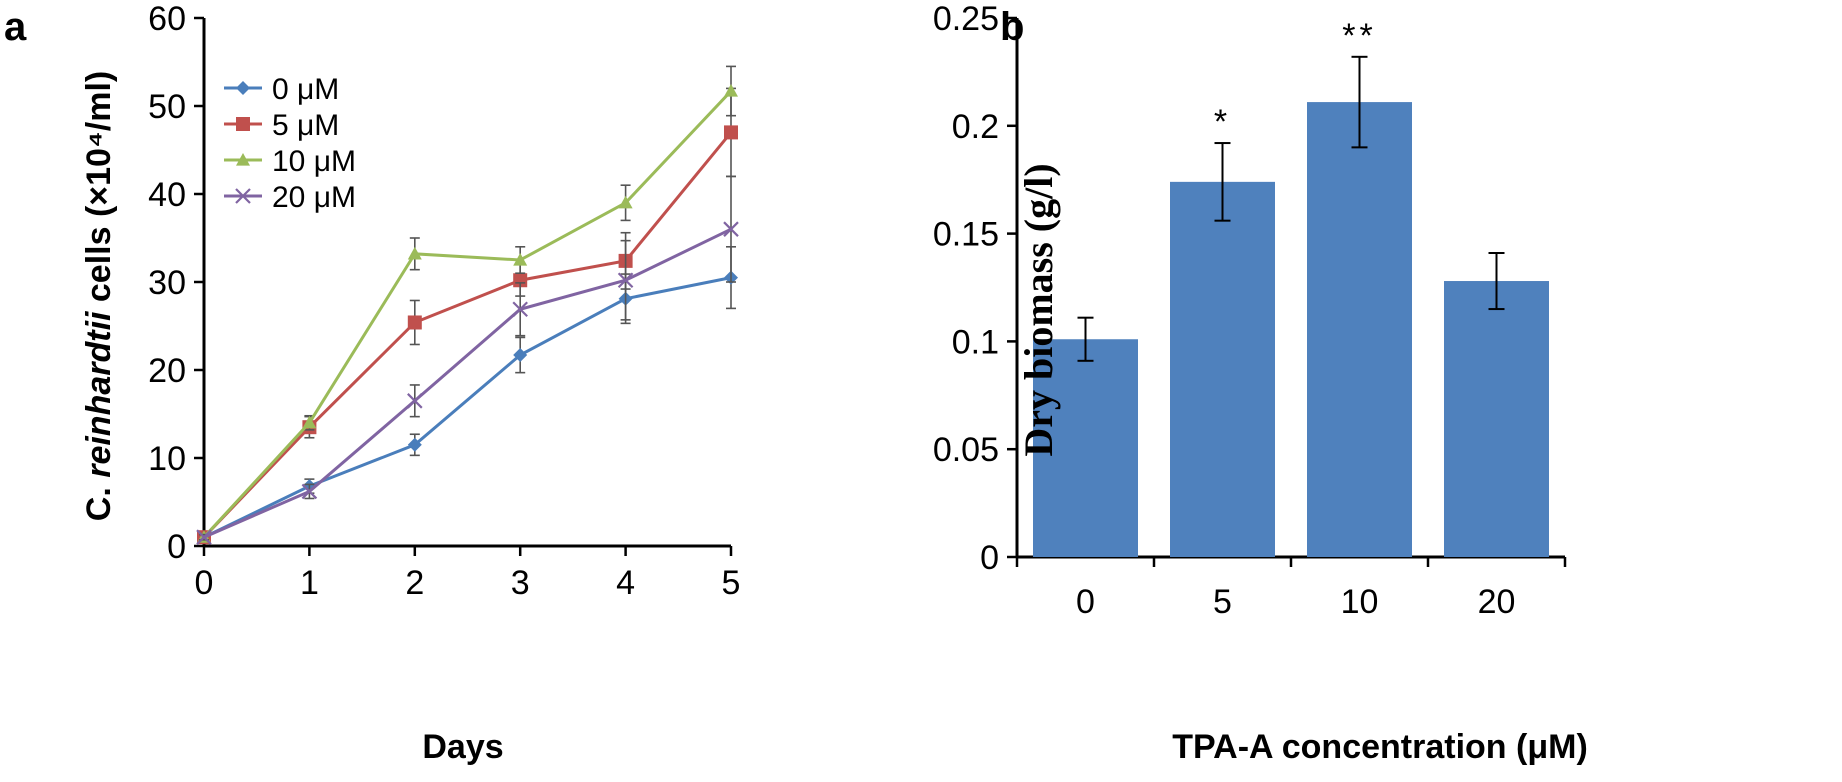 The image size is (1842, 782). I want to click on panel-a-y-tick-label: 60, so click(167, 19).